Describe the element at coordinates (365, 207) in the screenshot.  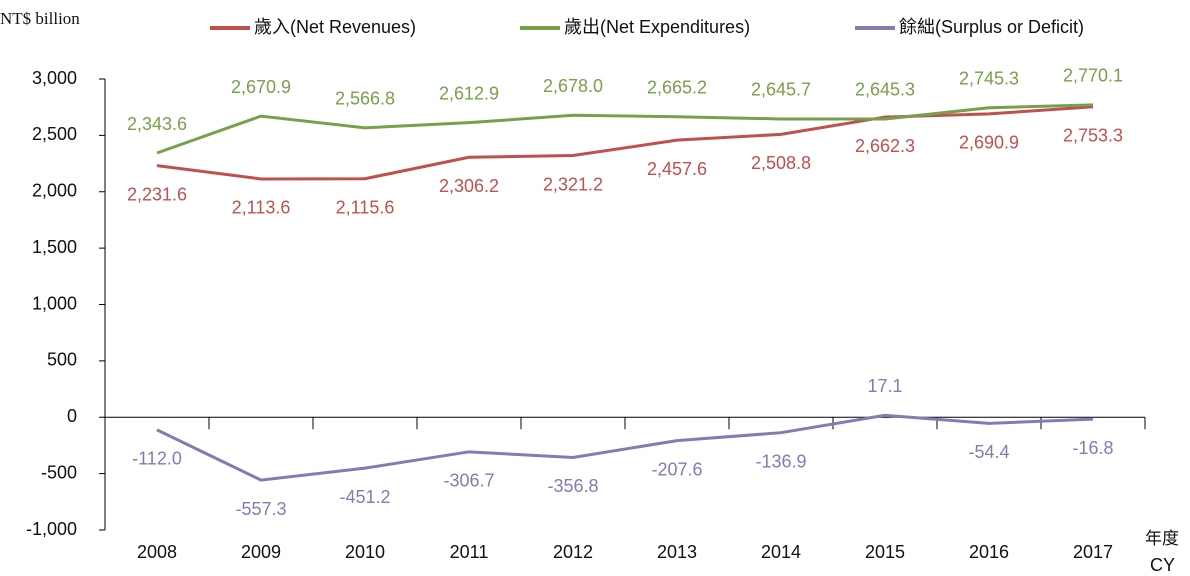
I see `data-label: 2,115.6` at that location.